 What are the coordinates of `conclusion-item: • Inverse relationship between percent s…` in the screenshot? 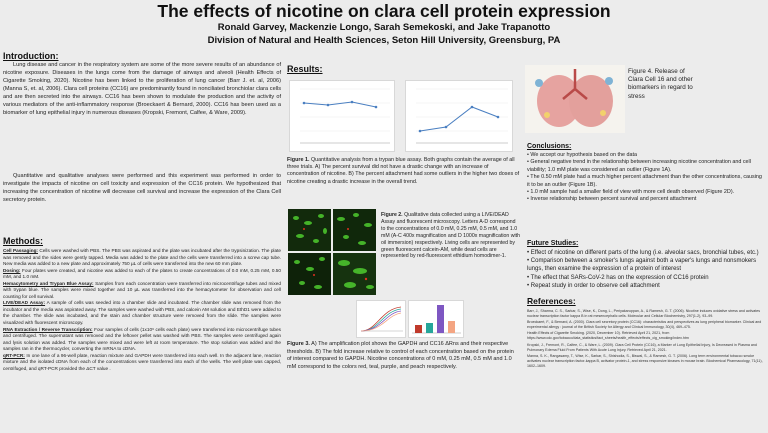 It's located at (612, 199).